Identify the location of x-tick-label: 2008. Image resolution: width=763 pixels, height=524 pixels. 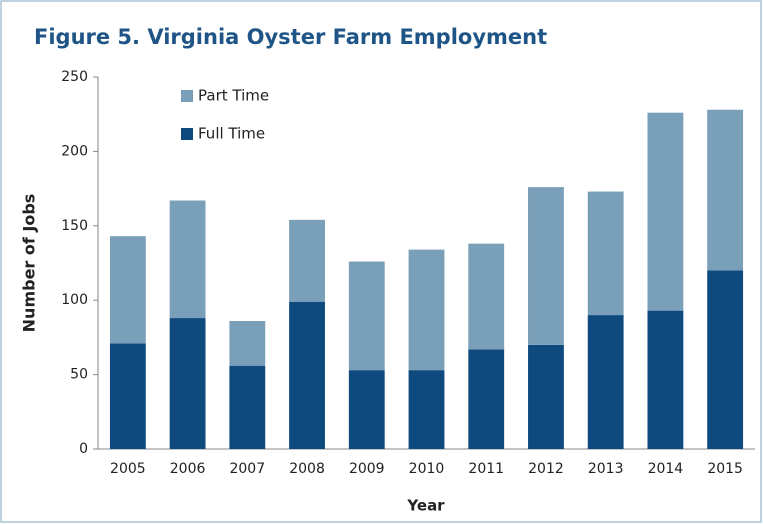
(307, 469).